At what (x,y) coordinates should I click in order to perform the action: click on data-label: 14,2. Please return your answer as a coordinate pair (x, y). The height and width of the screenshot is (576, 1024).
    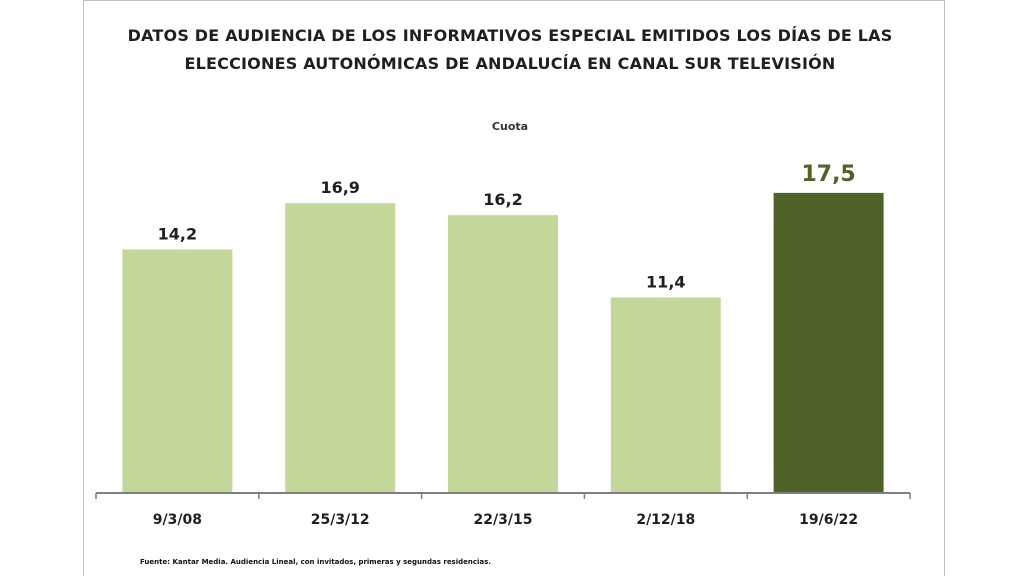
    Looking at the image, I should click on (177, 233).